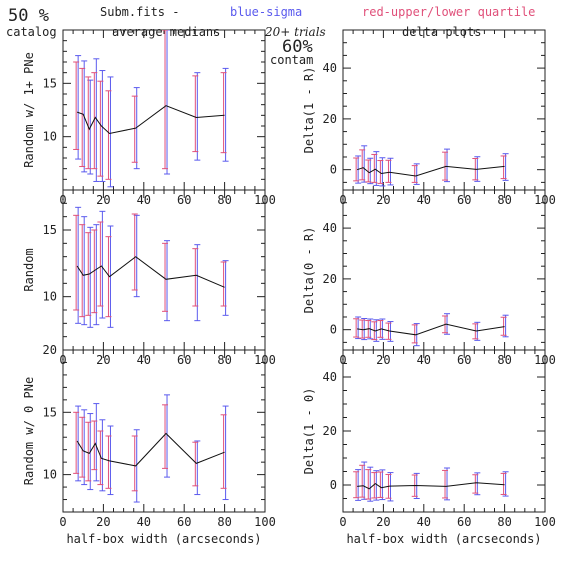 This screenshot has height=579, width=574. What do you see at coordinates (139, 12) in the screenshot?
I see `subm-label: Subm.fits -` at bounding box center [139, 12].